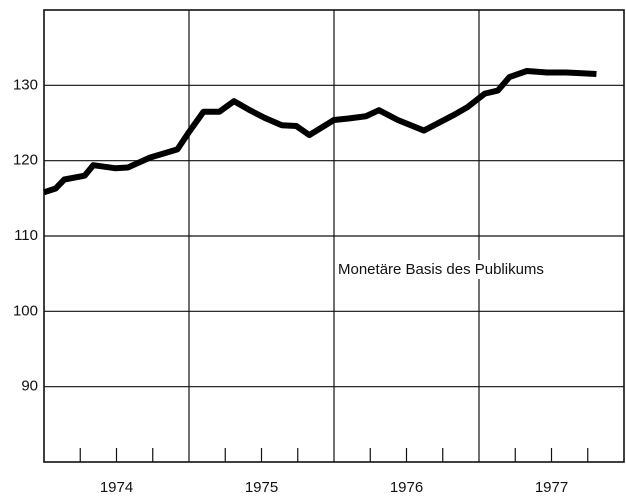  I want to click on x-tick-label: 1977, so click(551, 487).